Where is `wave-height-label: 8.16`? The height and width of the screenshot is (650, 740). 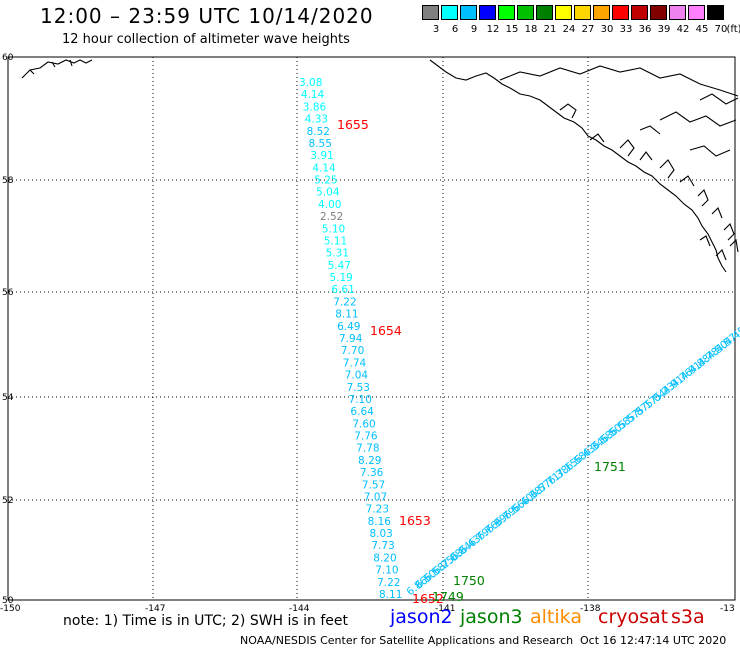
wave-height-label: 8.16 is located at coordinates (380, 522).